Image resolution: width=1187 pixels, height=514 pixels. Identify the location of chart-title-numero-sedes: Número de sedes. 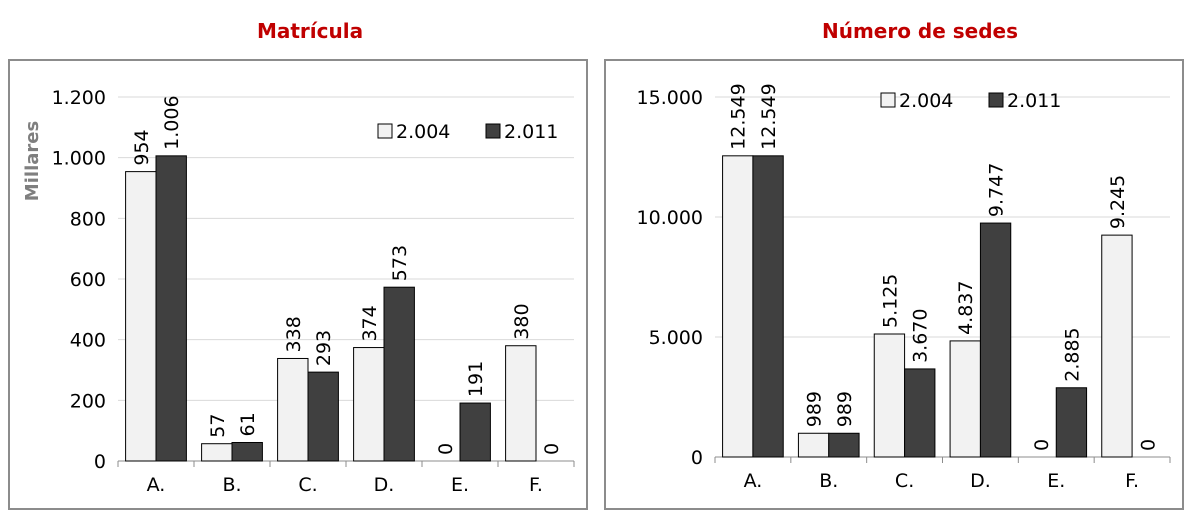
(920, 31).